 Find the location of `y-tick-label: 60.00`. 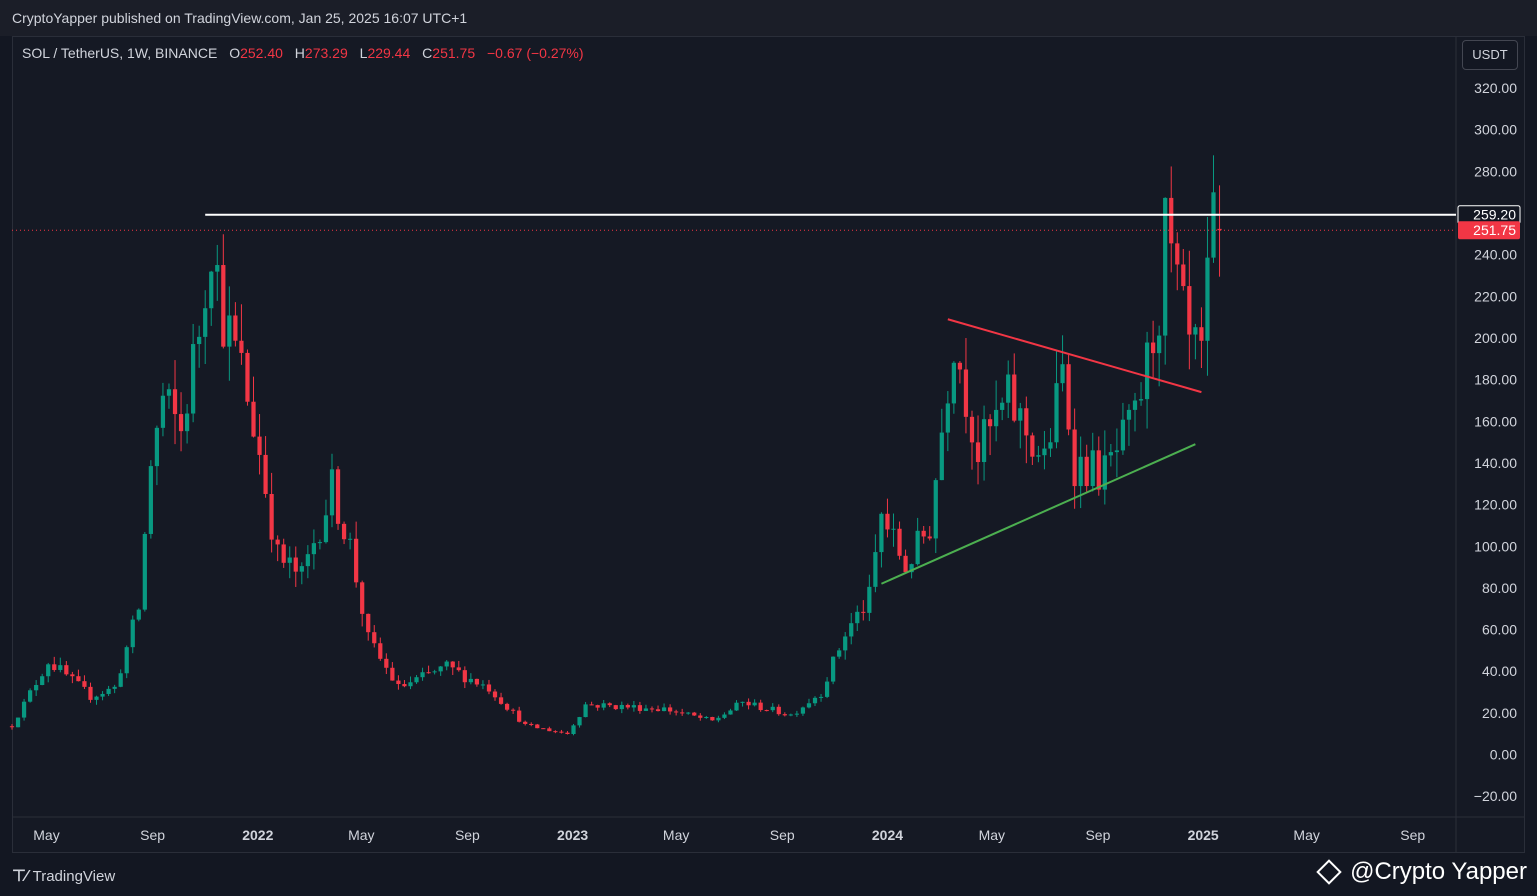

y-tick-label: 60.00 is located at coordinates (1499, 630).